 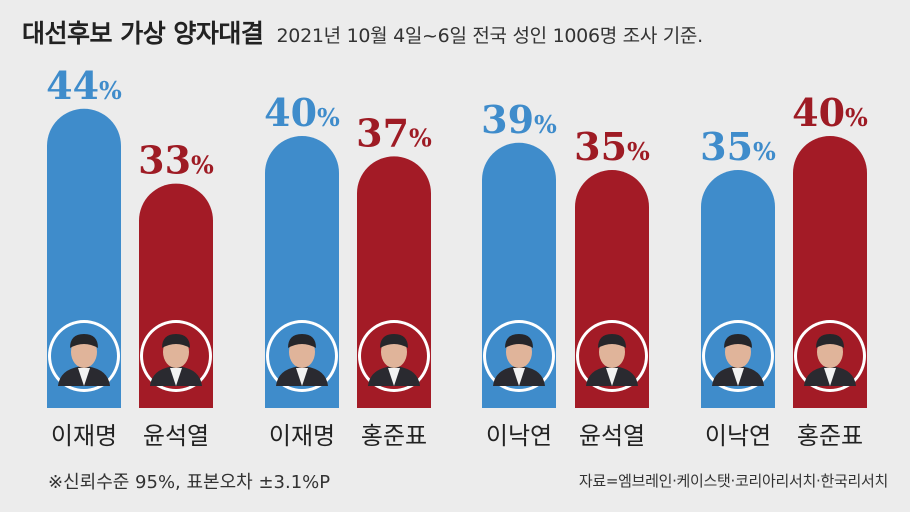 I want to click on chart-subtitle: 2021년 10월 4일~6일 전국 성인 1006명 조사 기준., so click(x=490, y=36).